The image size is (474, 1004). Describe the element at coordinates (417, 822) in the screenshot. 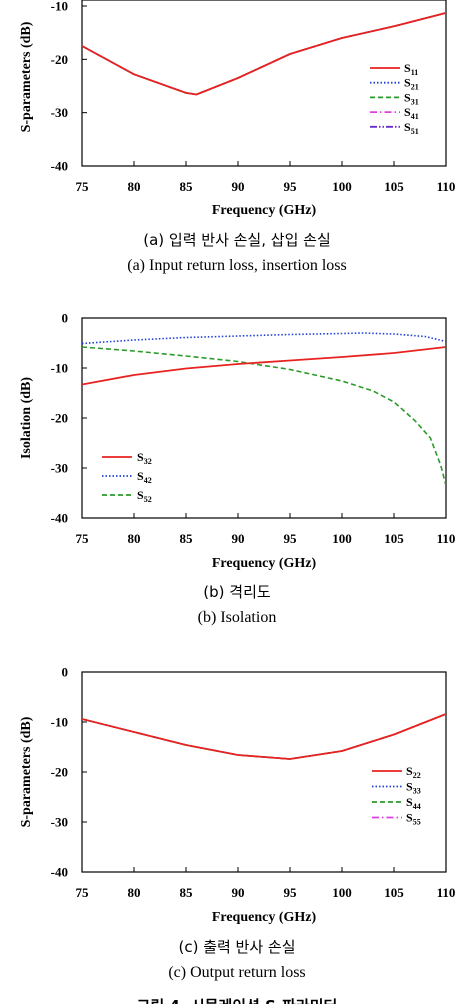

I see `legend-subscript: 55` at that location.